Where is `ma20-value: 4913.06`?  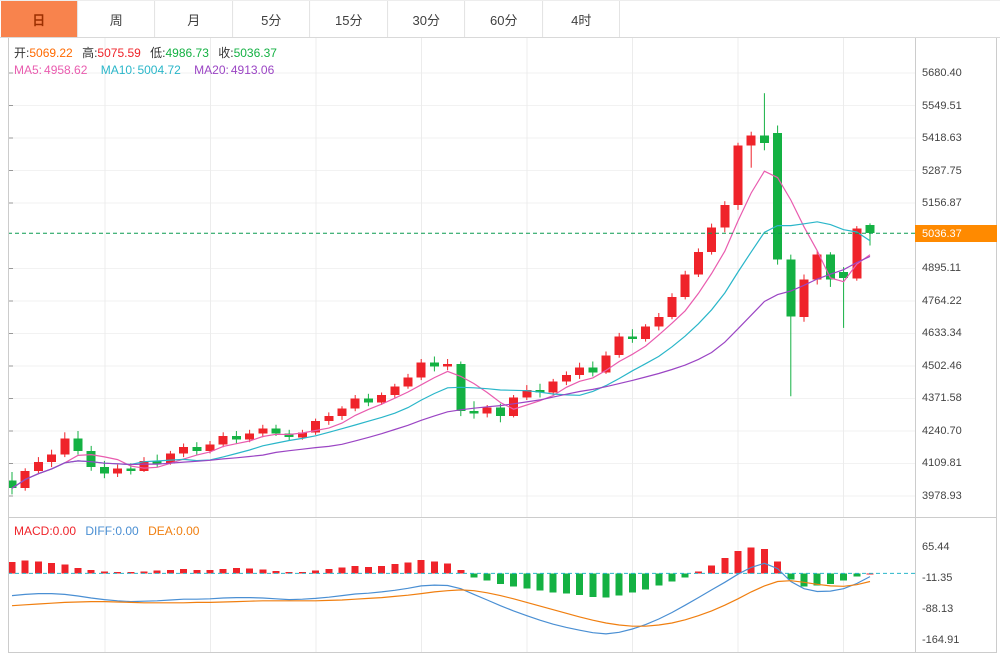 ma20-value: 4913.06 is located at coordinates (252, 70).